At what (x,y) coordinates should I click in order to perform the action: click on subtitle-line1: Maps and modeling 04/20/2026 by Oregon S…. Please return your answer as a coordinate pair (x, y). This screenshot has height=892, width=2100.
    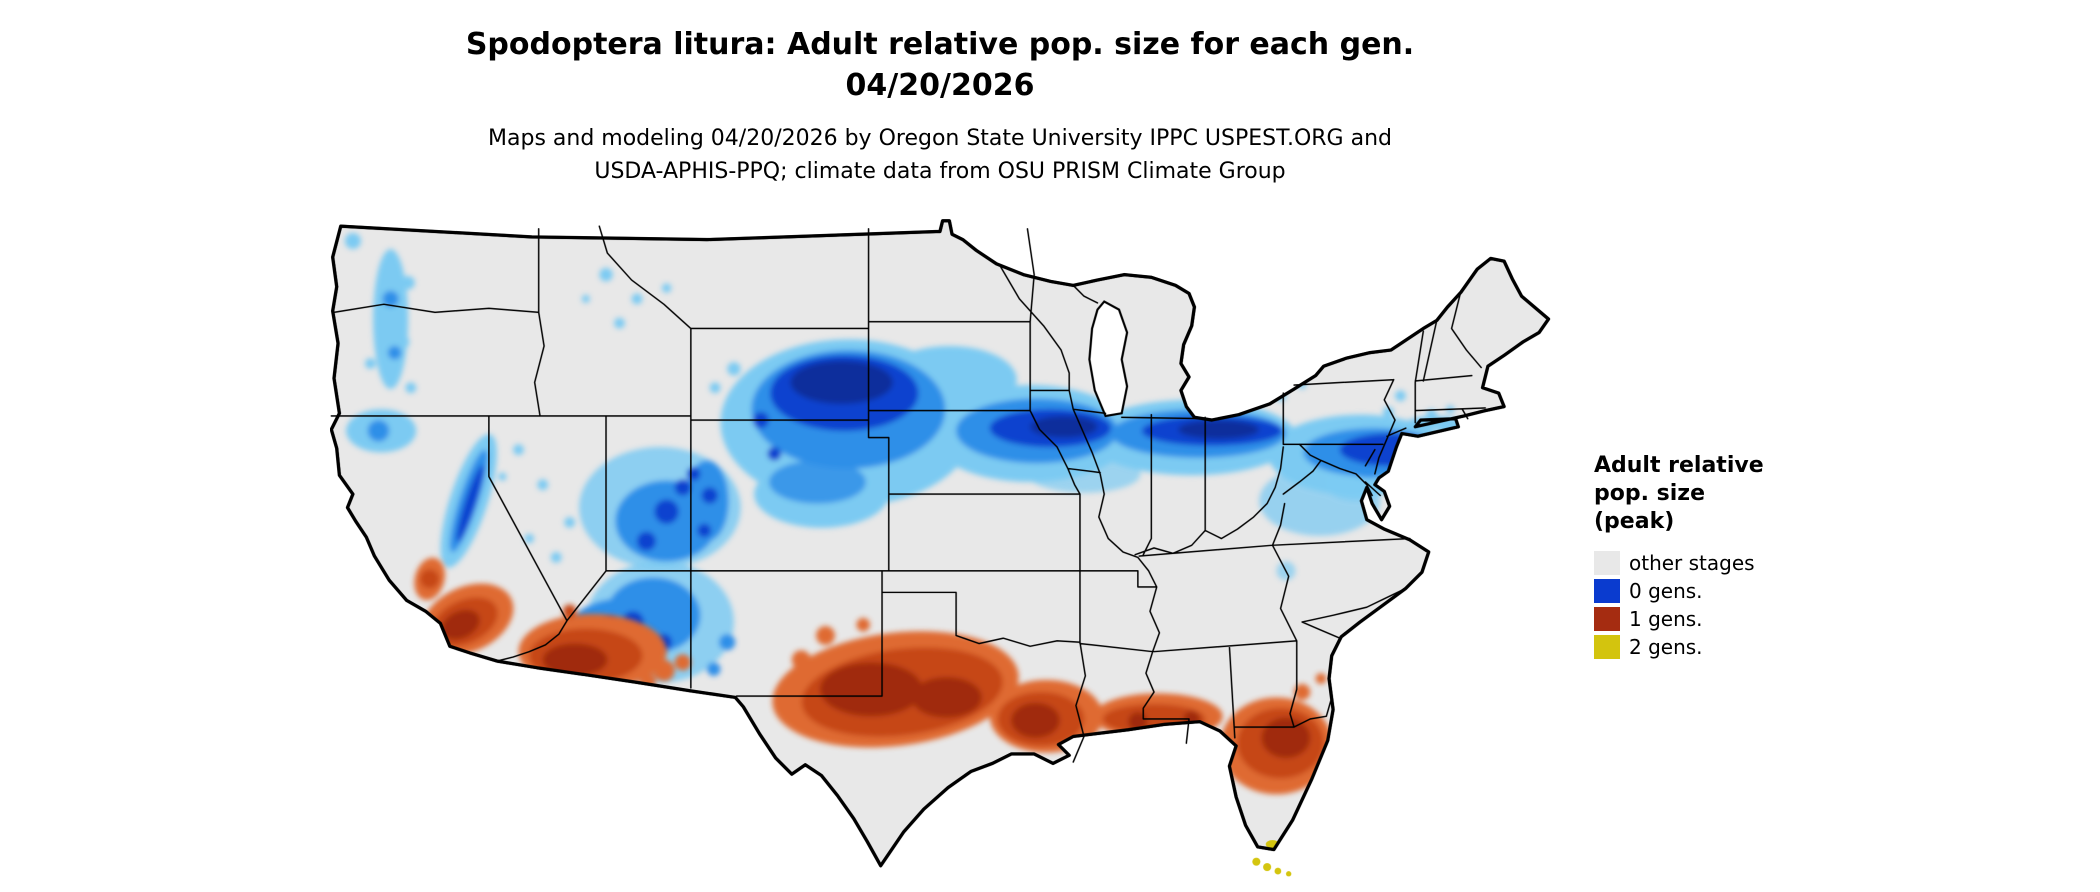
    Looking at the image, I should click on (940, 138).